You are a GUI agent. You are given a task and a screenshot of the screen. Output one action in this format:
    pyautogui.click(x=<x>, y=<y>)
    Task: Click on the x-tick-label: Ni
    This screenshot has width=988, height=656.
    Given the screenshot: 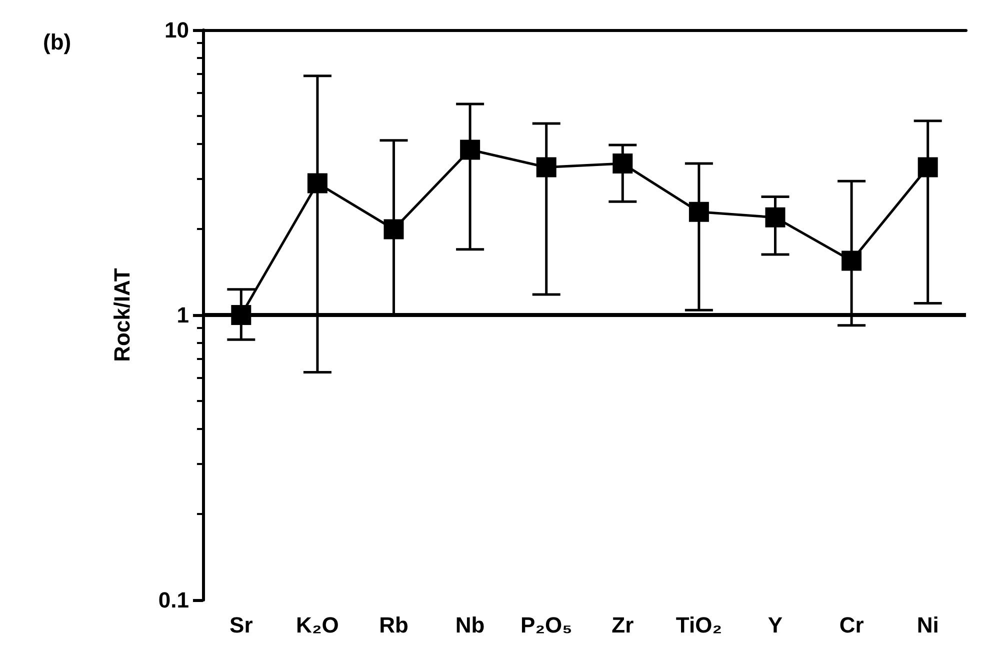 What is the action you would take?
    pyautogui.click(x=927, y=625)
    